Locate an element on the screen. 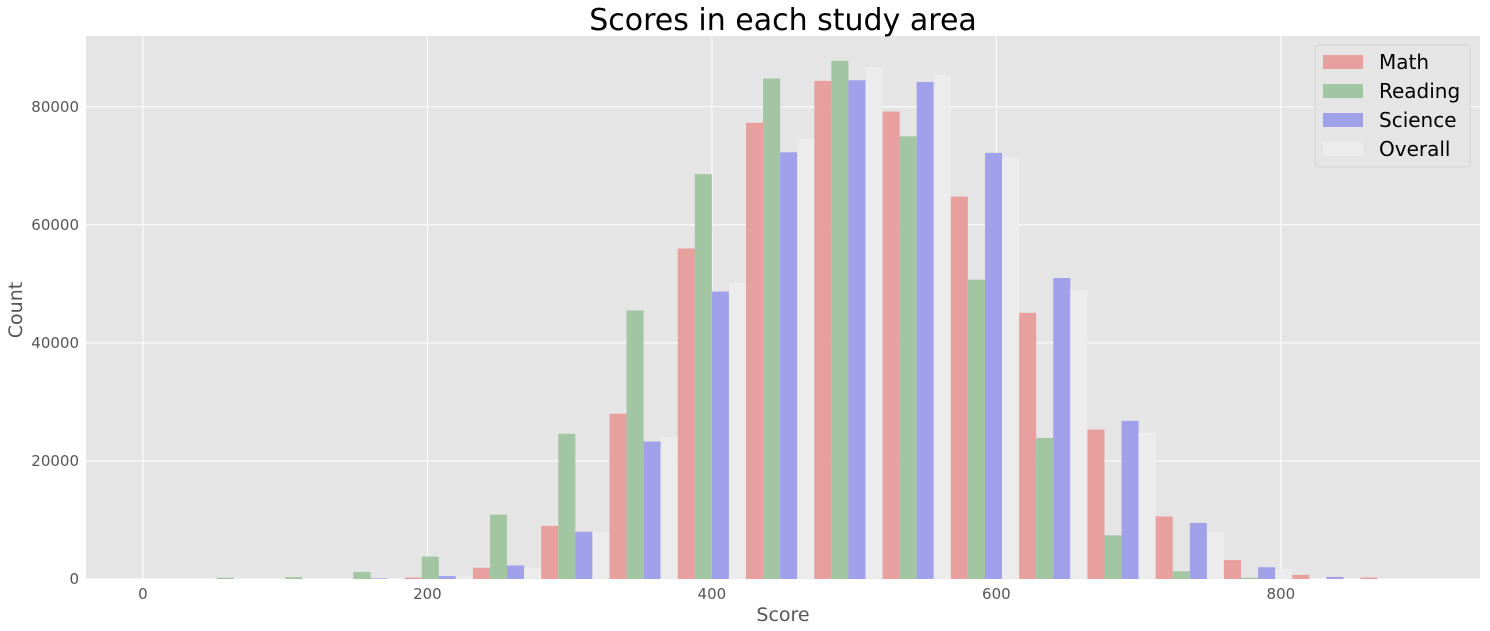 This screenshot has height=631, width=1490. y-tick-label: 80000 is located at coordinates (55, 107).